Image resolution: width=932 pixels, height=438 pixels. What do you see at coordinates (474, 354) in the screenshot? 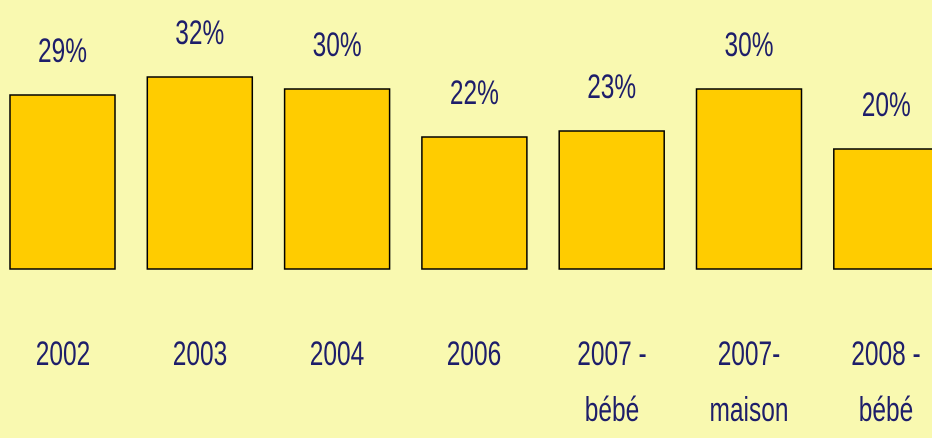
I see `x-tick-label: 2006` at bounding box center [474, 354].